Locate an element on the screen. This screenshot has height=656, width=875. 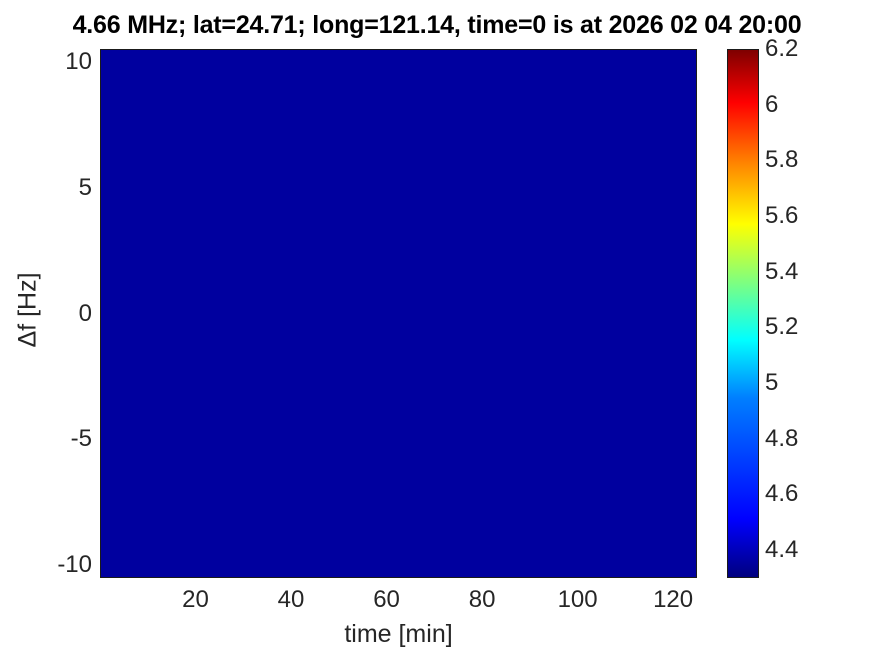
x-tick-label: 60 is located at coordinates (386, 599).